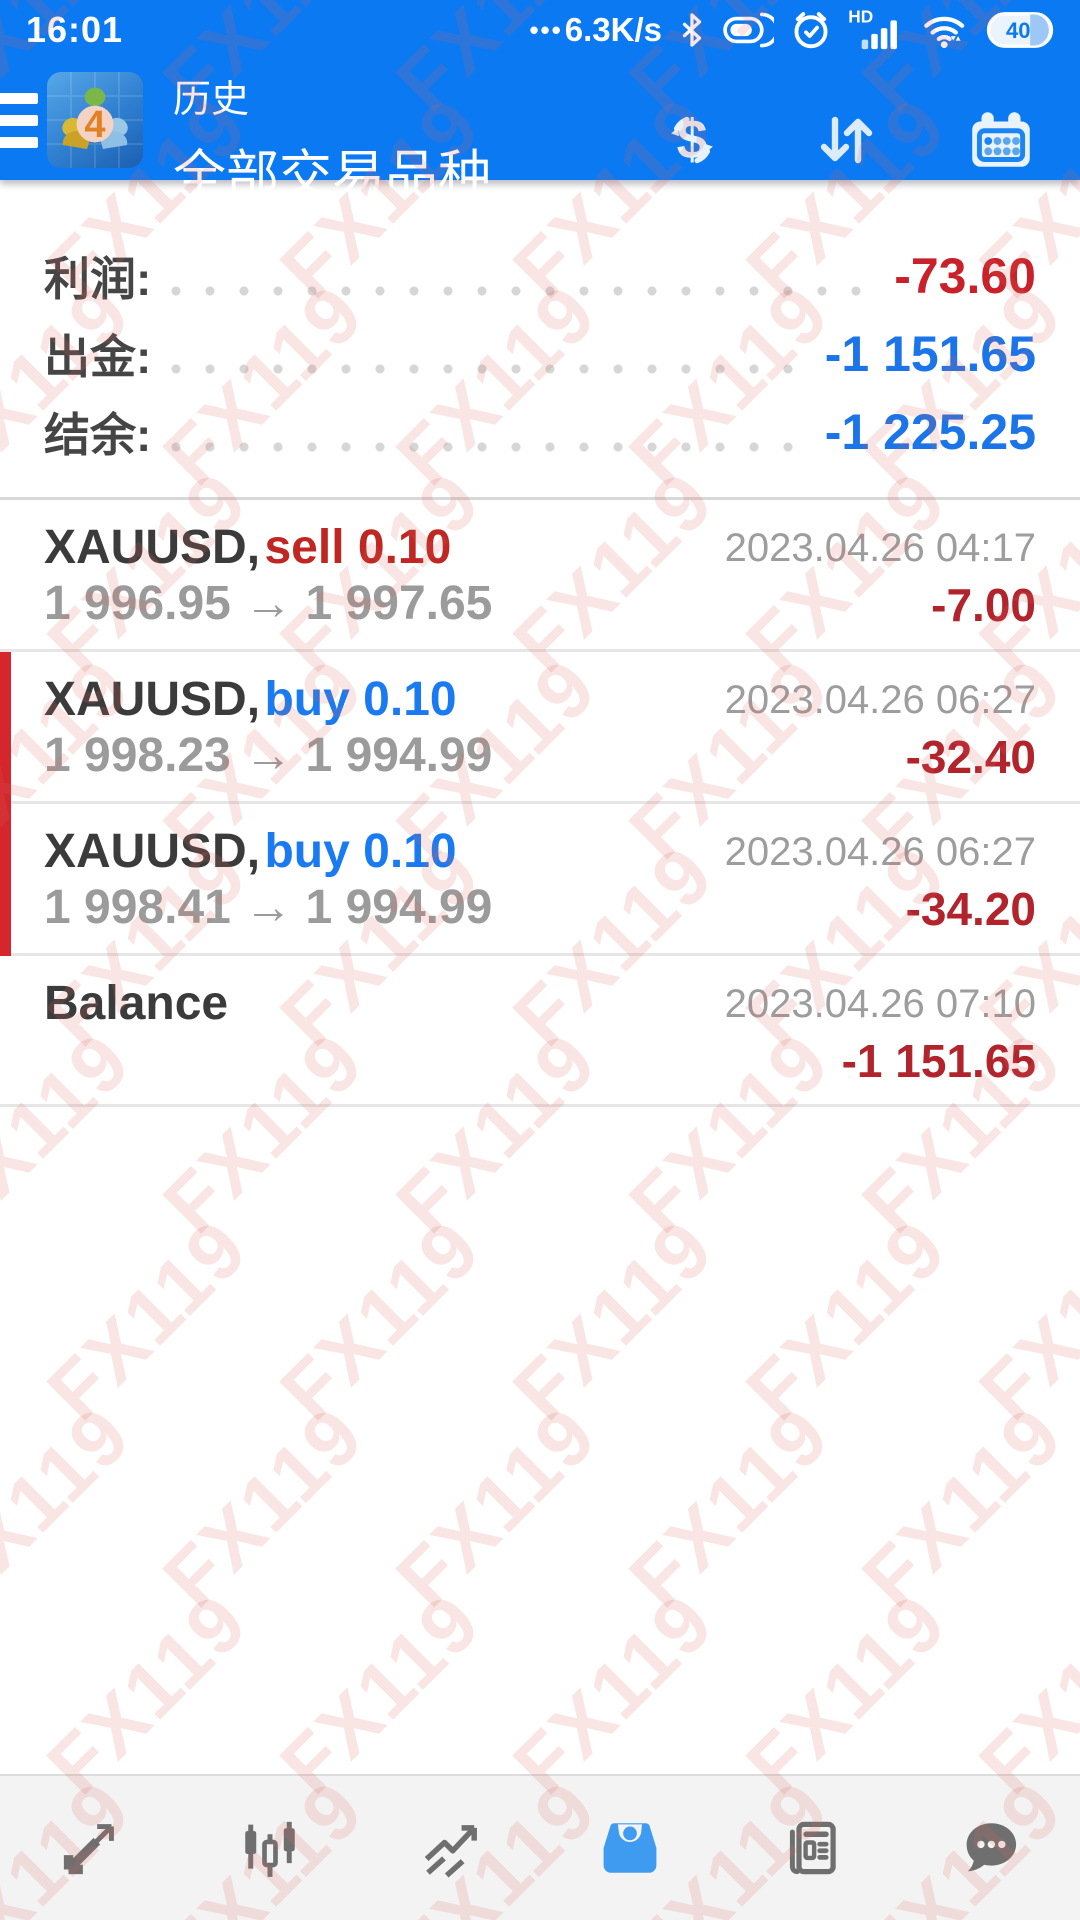 The height and width of the screenshot is (1920, 1080). I want to click on trade-datetime: 2023.04.26 04:17, so click(880, 548).